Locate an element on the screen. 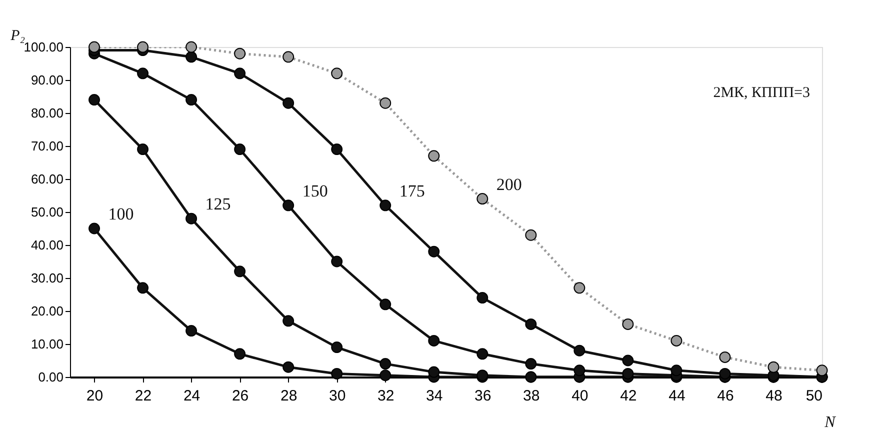  annotation: 2МК, КППП=3 is located at coordinates (761, 93).